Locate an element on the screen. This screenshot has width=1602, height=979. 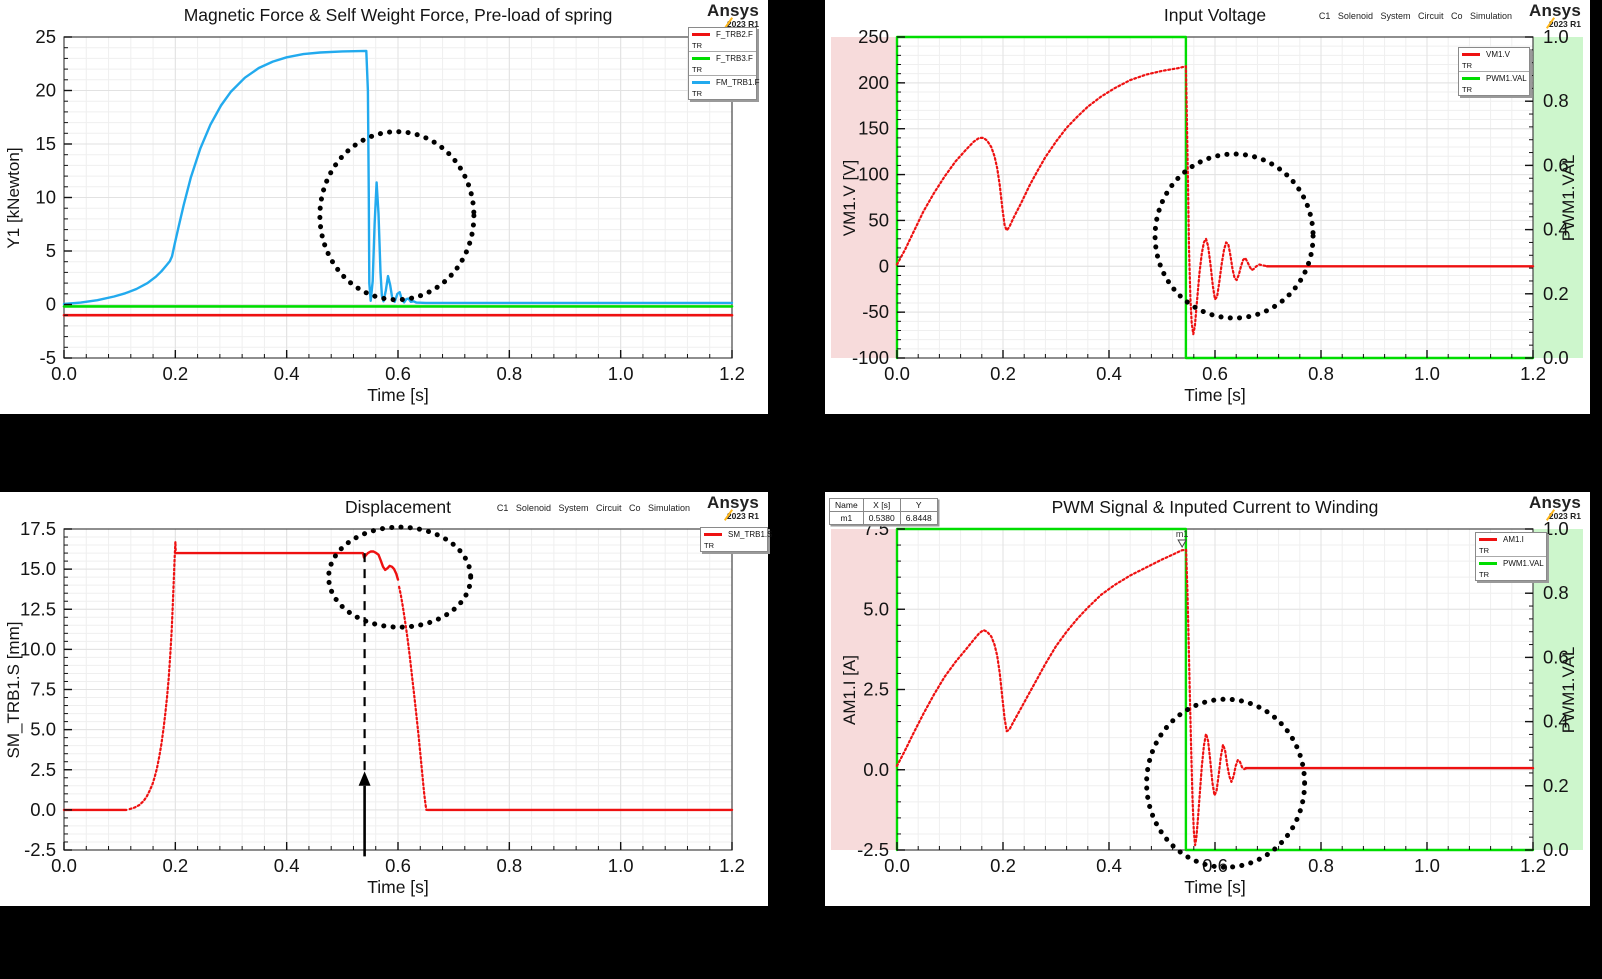
svg-text: 250 is located at coordinates (873, 36).